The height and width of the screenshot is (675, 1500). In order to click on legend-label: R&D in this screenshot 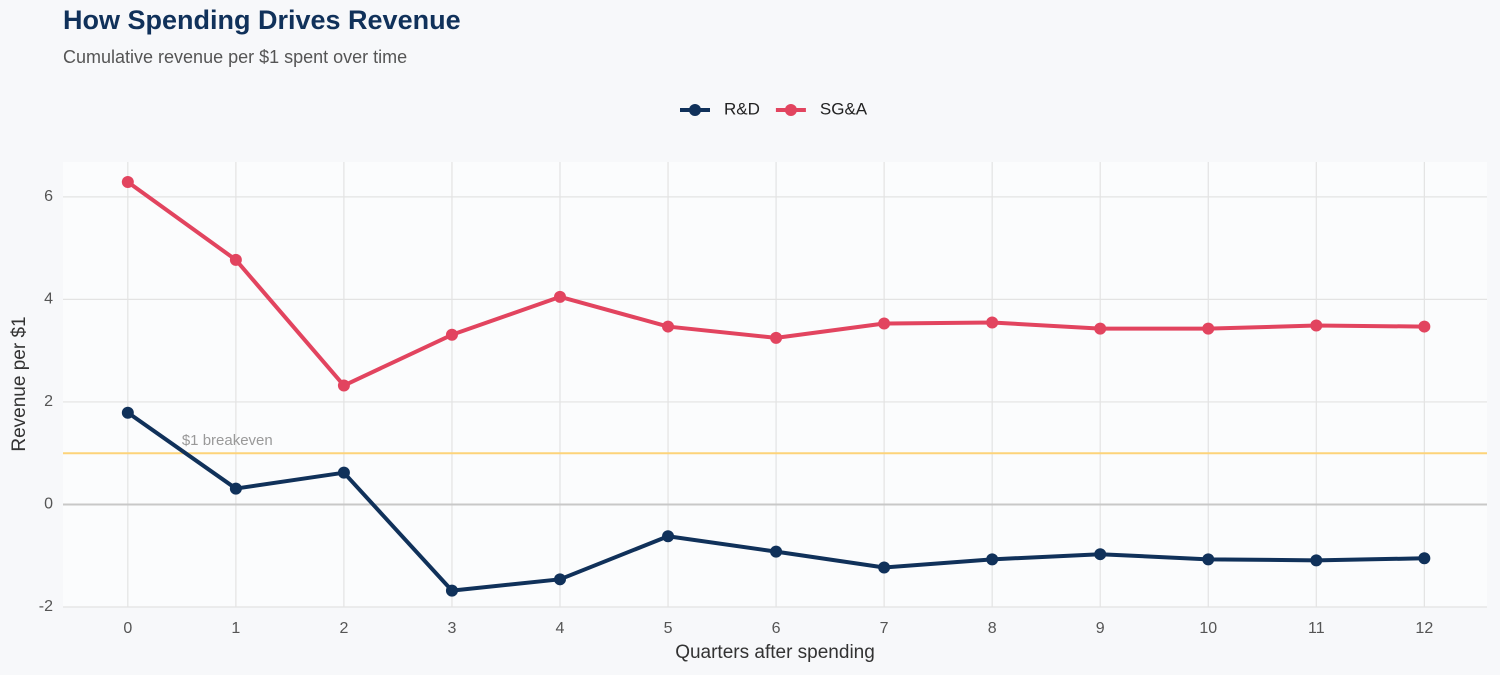, I will do `click(742, 108)`.